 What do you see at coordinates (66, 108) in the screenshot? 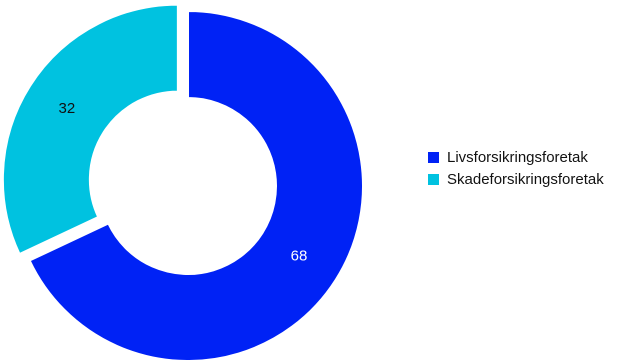
I see `data-label-skadeforsikringsforetak: 32` at bounding box center [66, 108].